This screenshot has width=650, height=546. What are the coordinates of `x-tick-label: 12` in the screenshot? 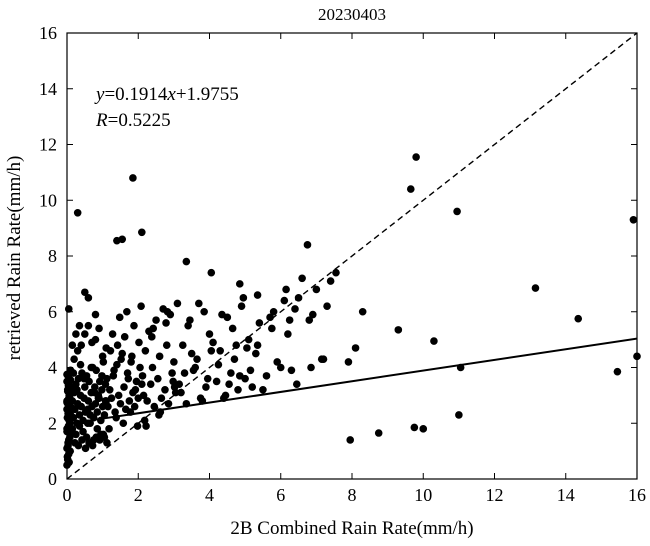 It's located at (495, 495).